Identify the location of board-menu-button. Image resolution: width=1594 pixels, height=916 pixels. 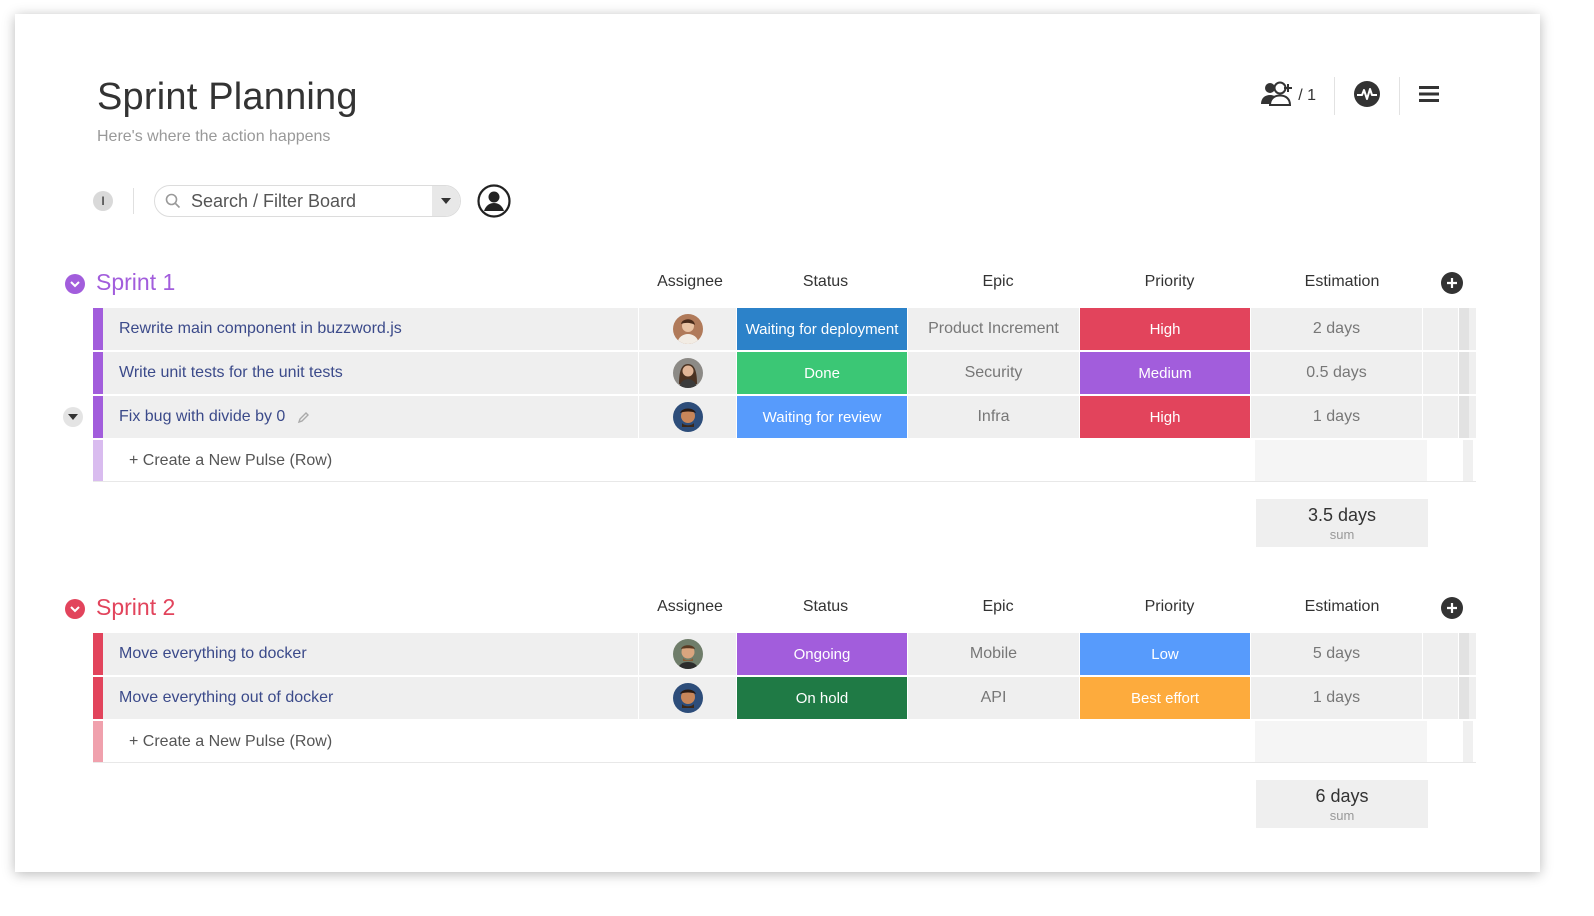
(1429, 96).